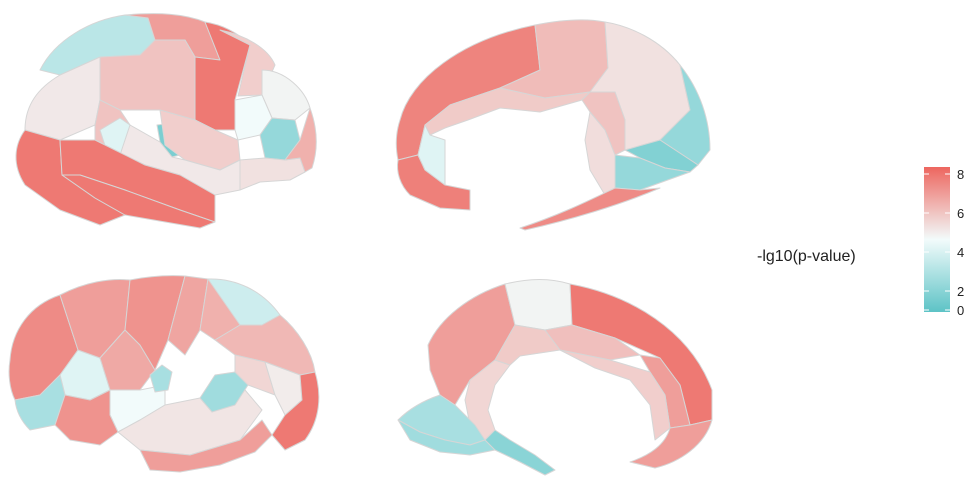  Describe the element at coordinates (960, 310) in the screenshot. I see `legend-tick-label: 0` at that location.